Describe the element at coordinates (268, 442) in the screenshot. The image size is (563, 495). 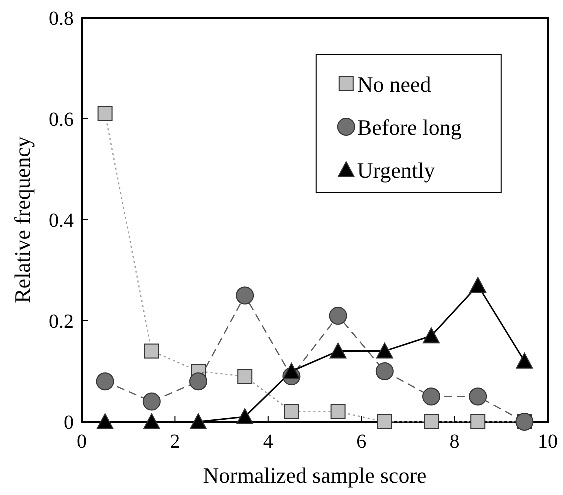
I see `x-tick-label: 4` at that location.